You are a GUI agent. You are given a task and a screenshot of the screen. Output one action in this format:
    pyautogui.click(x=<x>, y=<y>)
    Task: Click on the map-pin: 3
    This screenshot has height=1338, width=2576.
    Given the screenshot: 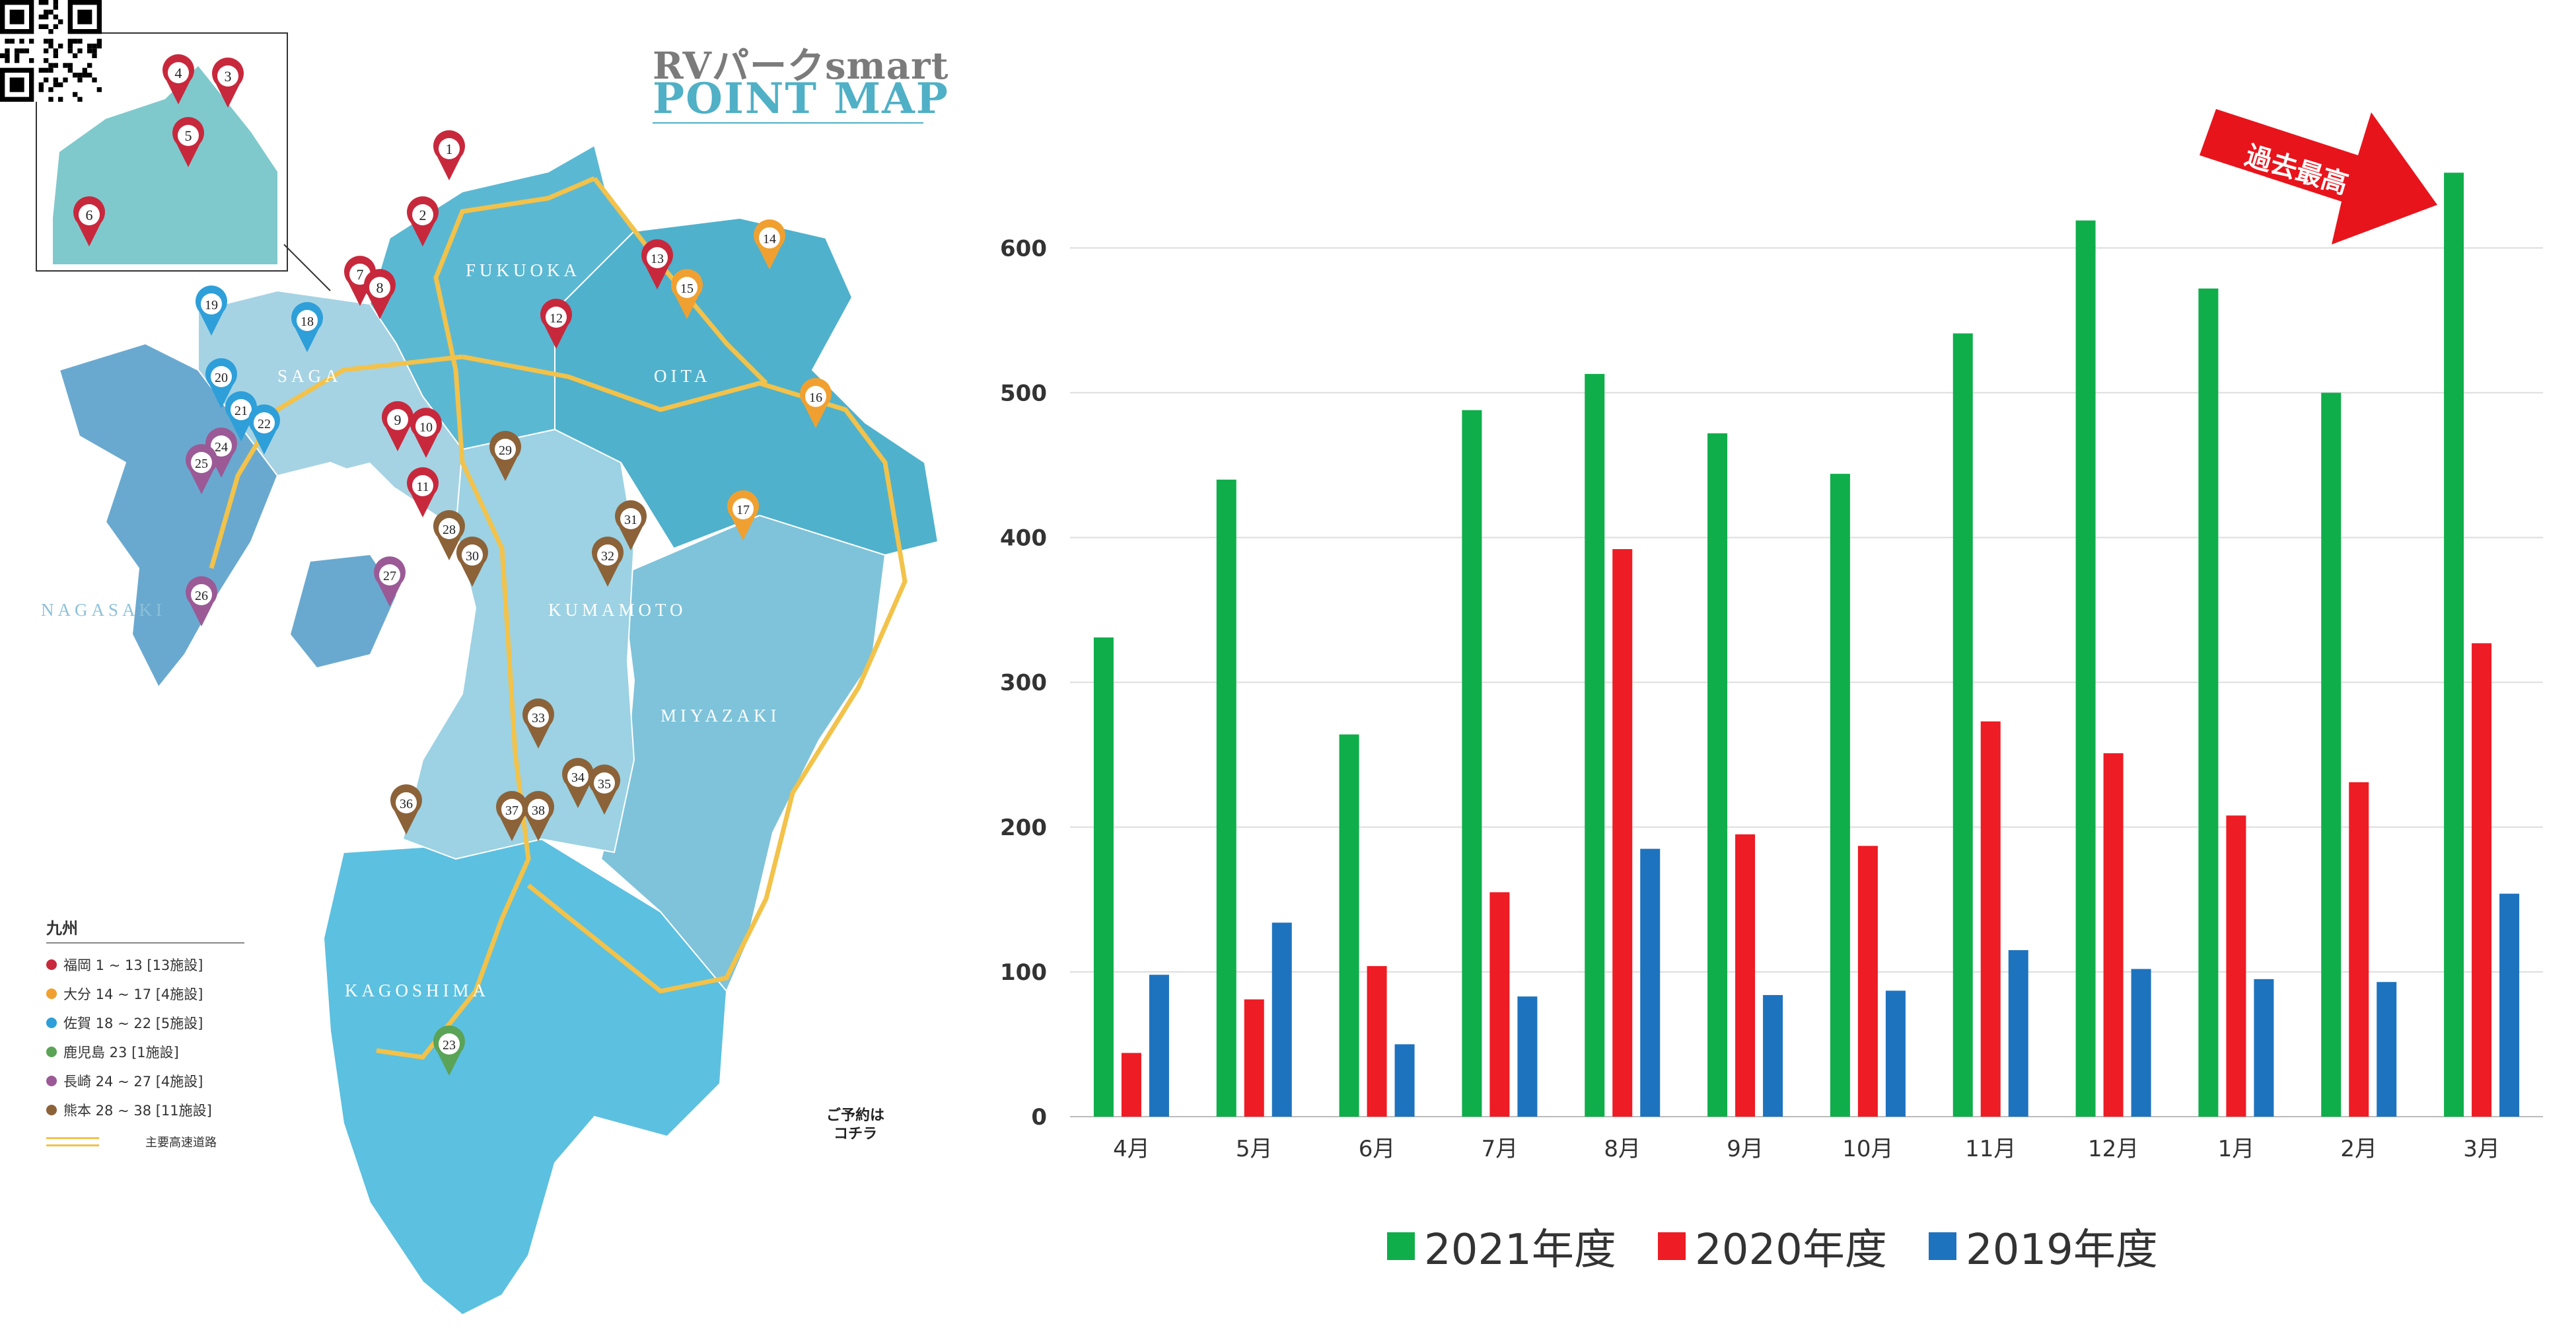 What is the action you would take?
    pyautogui.click(x=228, y=82)
    